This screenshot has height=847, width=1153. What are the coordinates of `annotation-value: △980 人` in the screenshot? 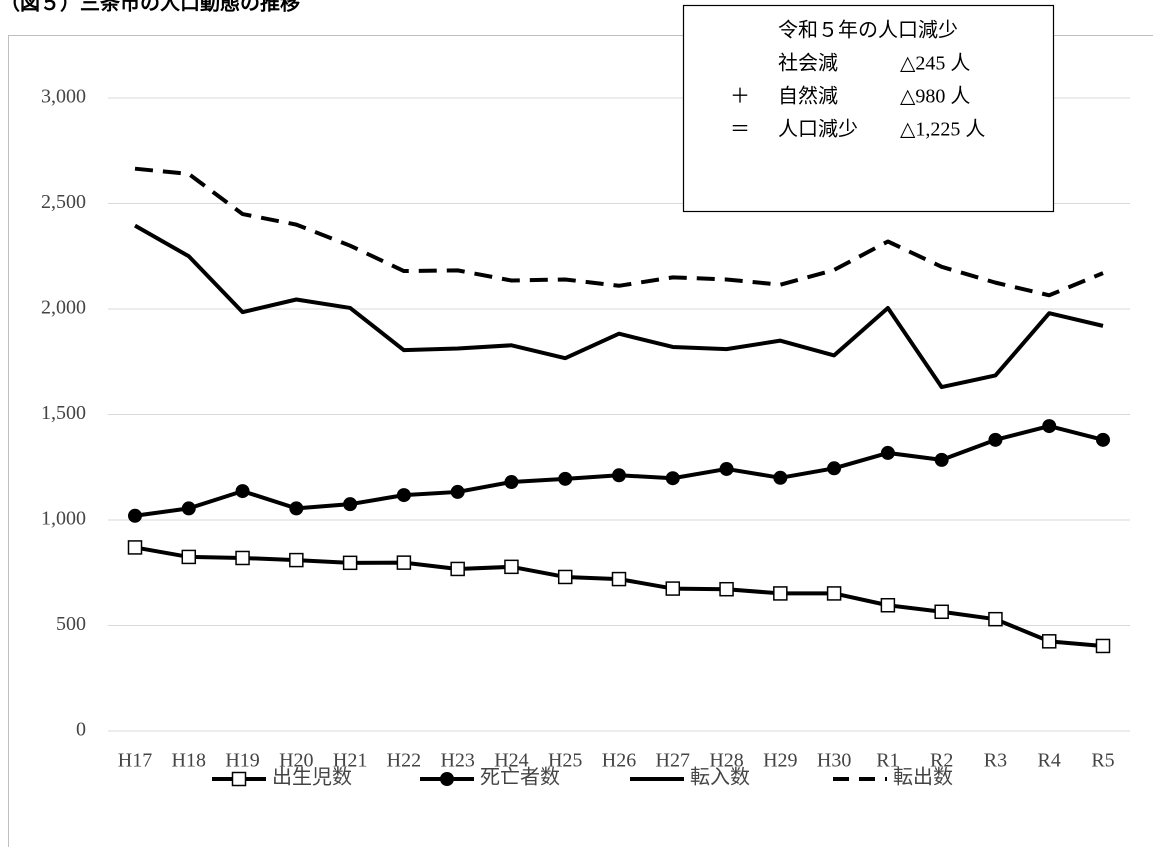 It's located at (935, 96).